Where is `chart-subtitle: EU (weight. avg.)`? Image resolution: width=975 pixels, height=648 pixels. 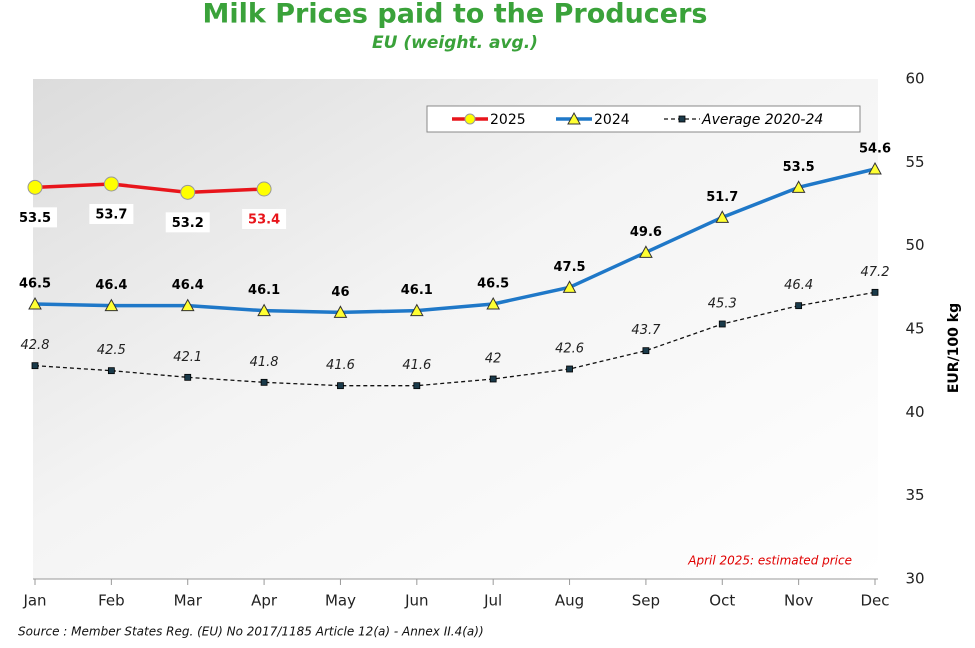 chart-subtitle: EU (weight. avg.) is located at coordinates (455, 43).